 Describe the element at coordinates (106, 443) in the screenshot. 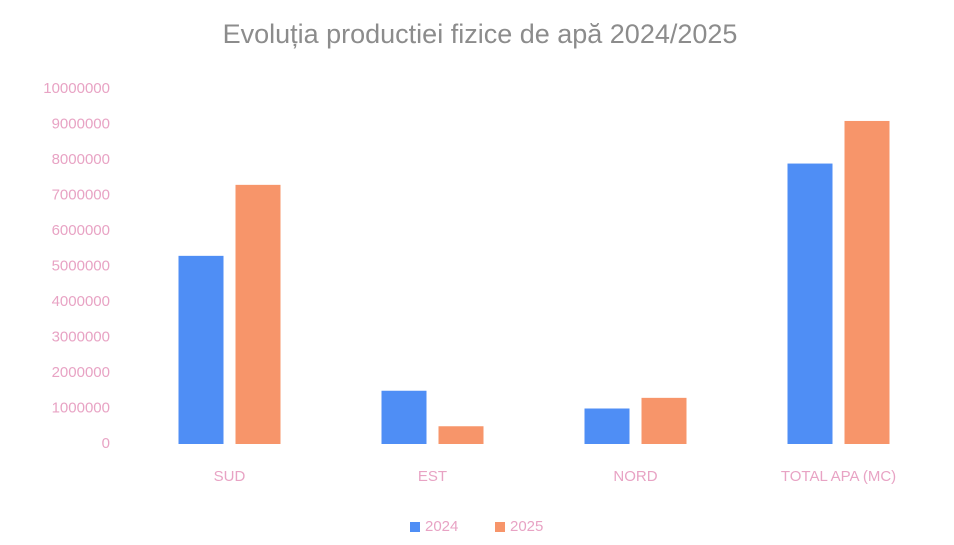

I see `y-tick-label: 0` at that location.